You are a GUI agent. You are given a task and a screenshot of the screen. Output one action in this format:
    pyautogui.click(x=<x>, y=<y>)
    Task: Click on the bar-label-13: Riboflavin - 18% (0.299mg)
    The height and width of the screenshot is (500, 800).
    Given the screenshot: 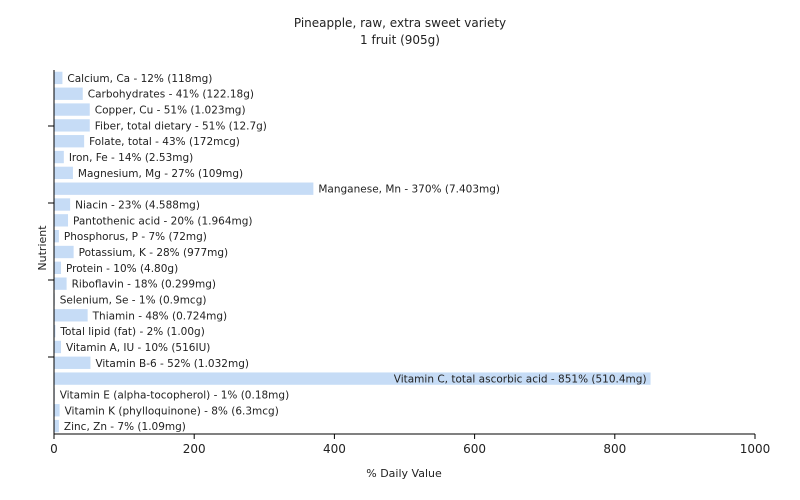 What is the action you would take?
    pyautogui.click(x=144, y=285)
    